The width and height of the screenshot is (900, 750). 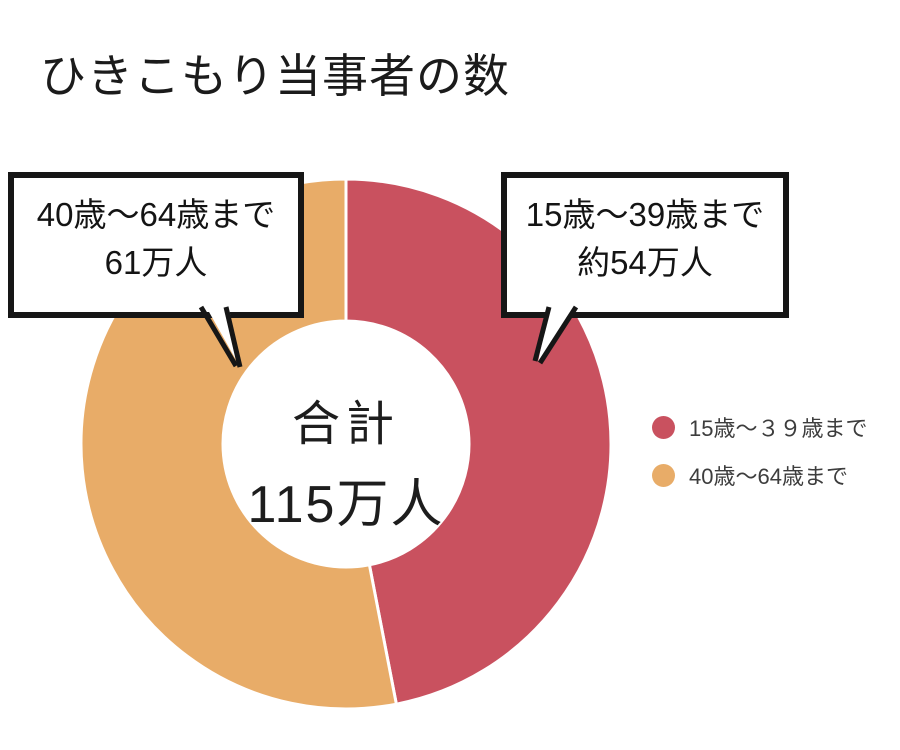 I want to click on total-label: 合計, so click(x=345, y=424).